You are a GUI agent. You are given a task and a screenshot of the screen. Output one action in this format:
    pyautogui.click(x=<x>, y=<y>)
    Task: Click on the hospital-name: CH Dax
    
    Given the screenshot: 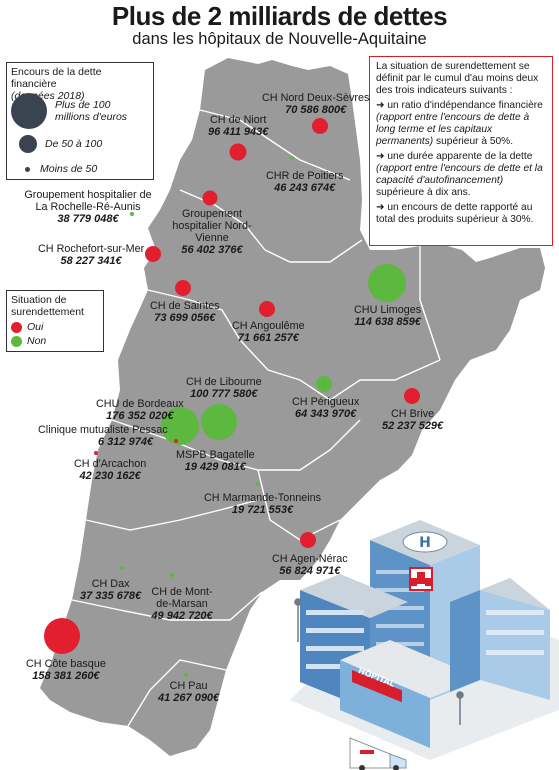 What is the action you would take?
    pyautogui.click(x=110, y=584)
    